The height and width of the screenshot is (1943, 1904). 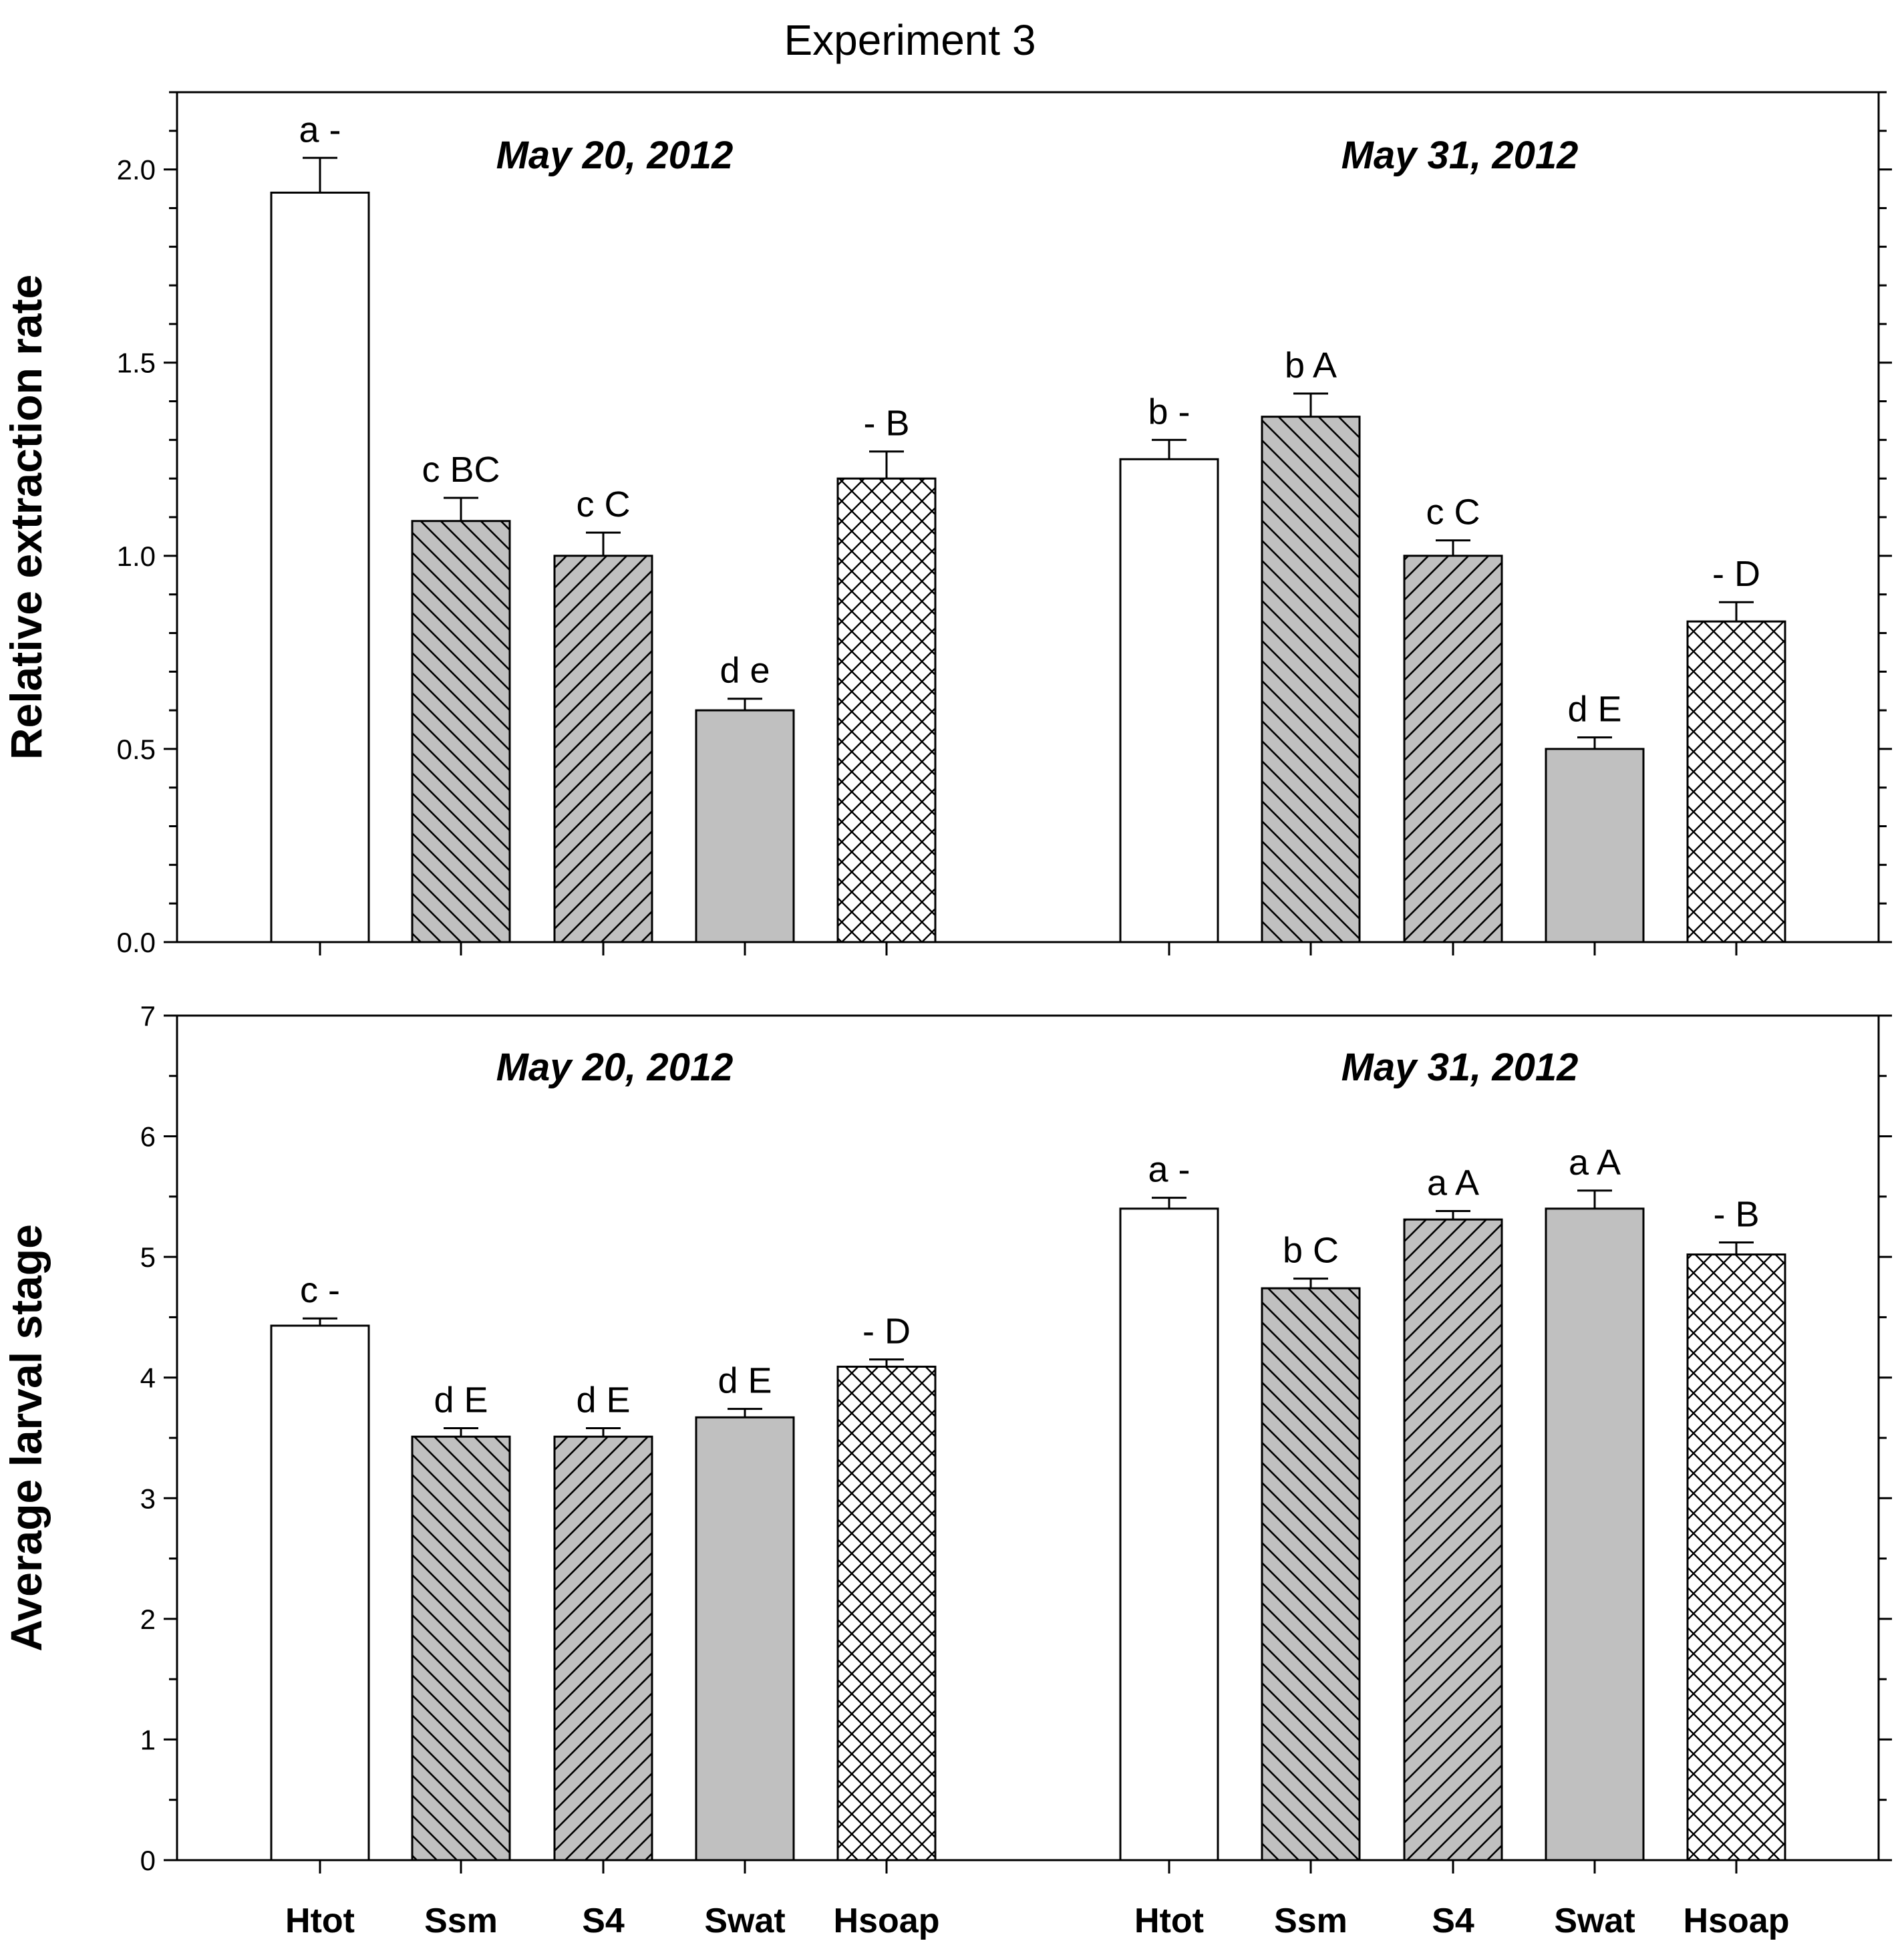 What do you see at coordinates (1169, 412) in the screenshot?
I see `significance-label: b -` at bounding box center [1169, 412].